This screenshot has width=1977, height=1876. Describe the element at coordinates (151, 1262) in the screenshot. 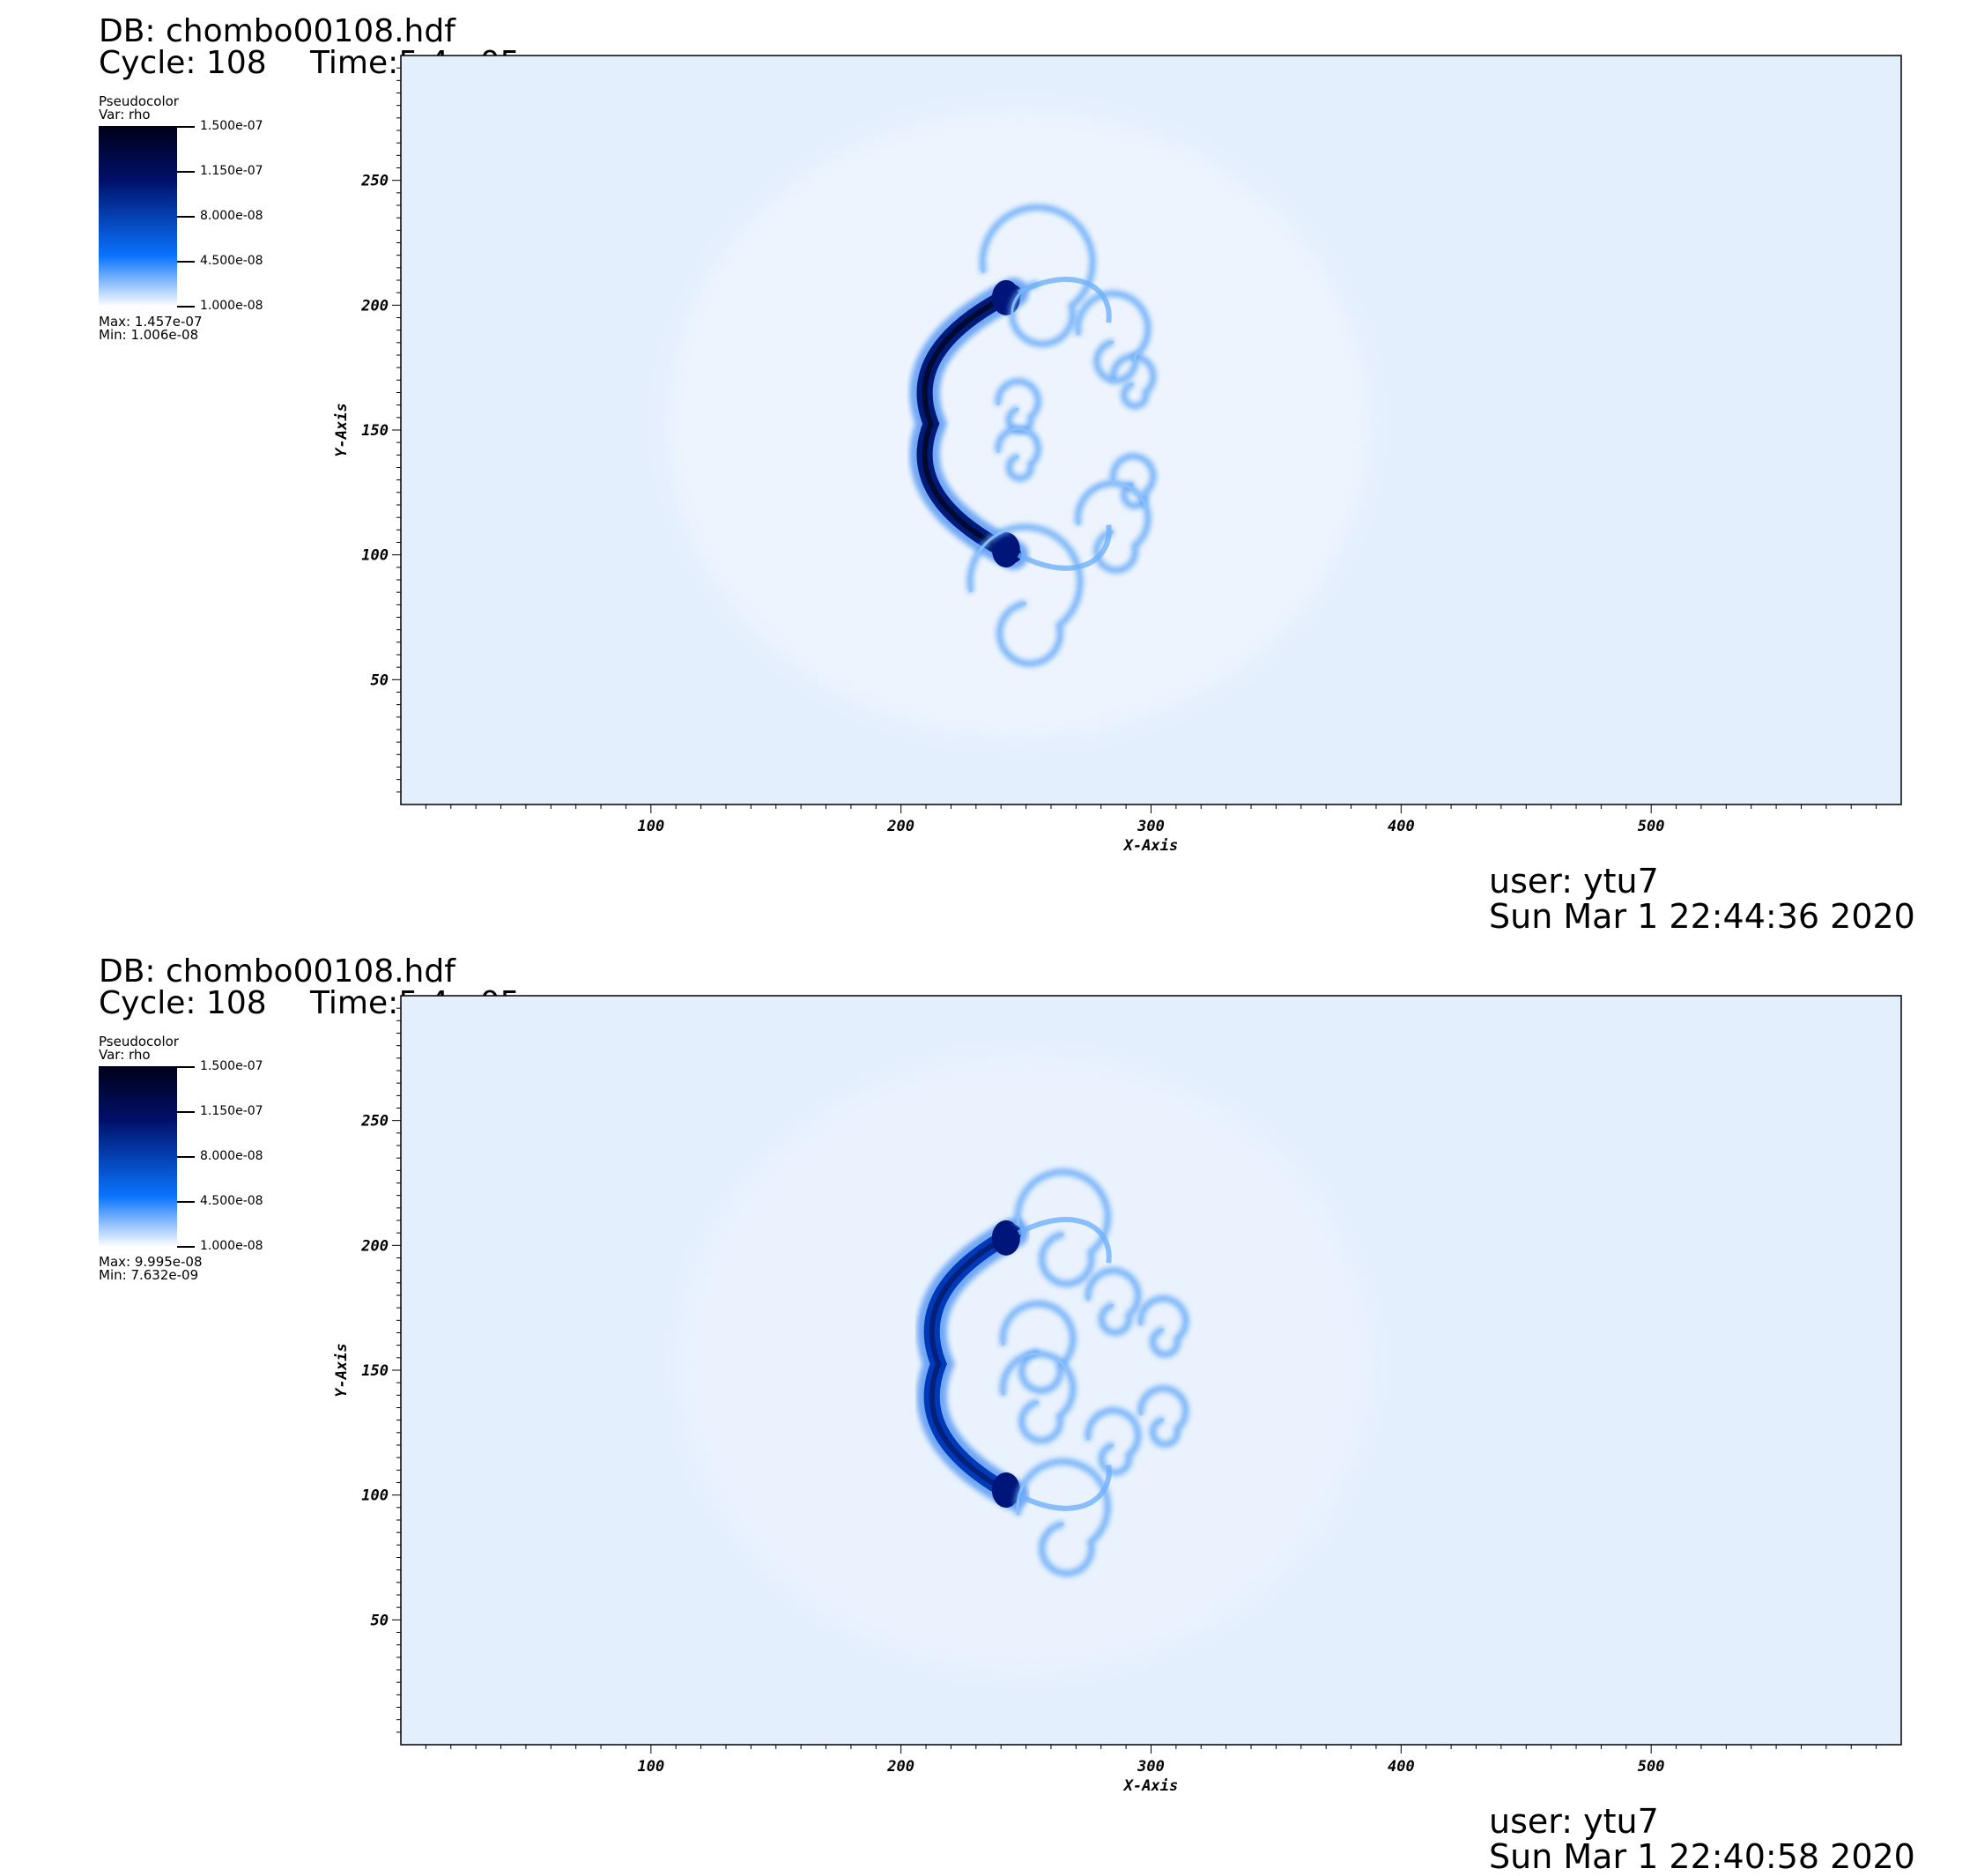

I see `legend-max: Max: 9.995e-08` at that location.